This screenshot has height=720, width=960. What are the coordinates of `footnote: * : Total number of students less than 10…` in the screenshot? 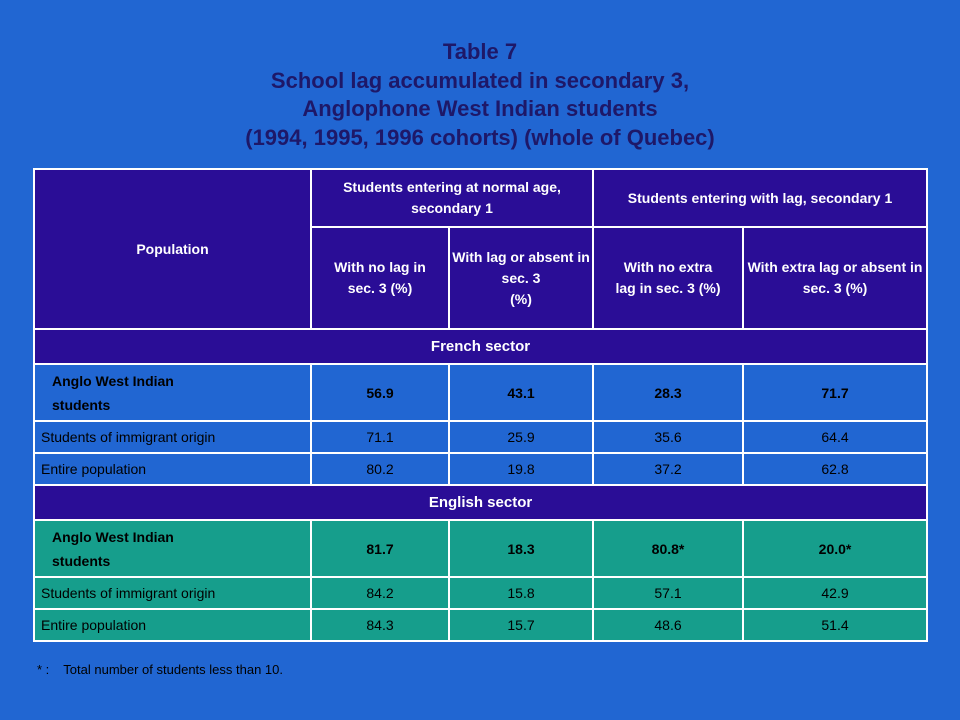 It's located at (160, 669).